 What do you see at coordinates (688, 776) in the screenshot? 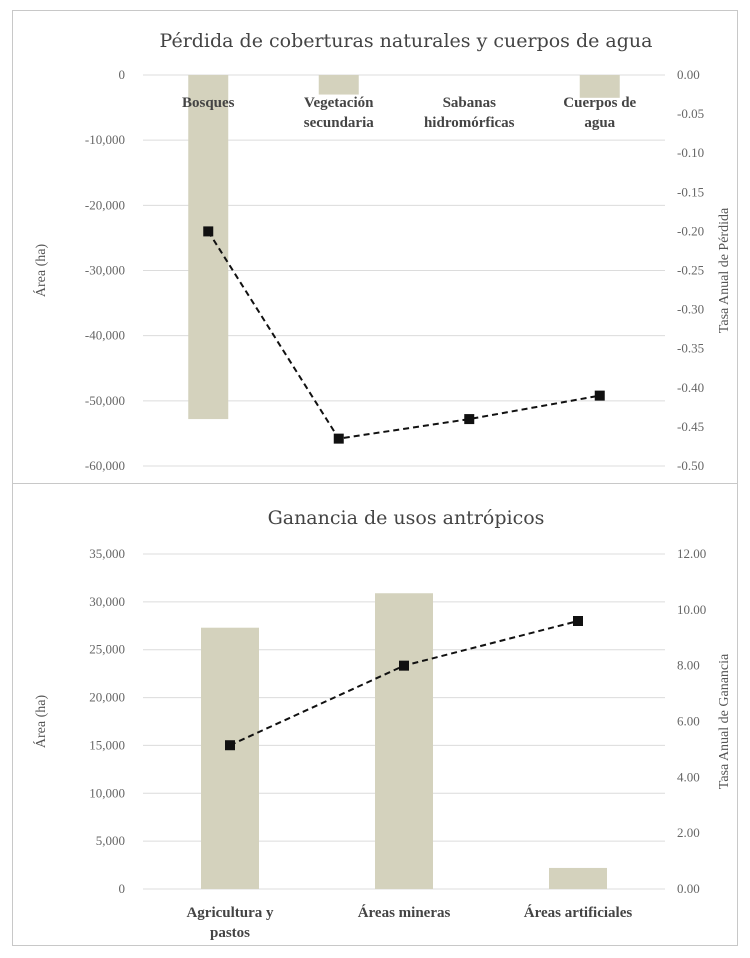
I see `gain-y2-tick-label: 4.00` at bounding box center [688, 776].